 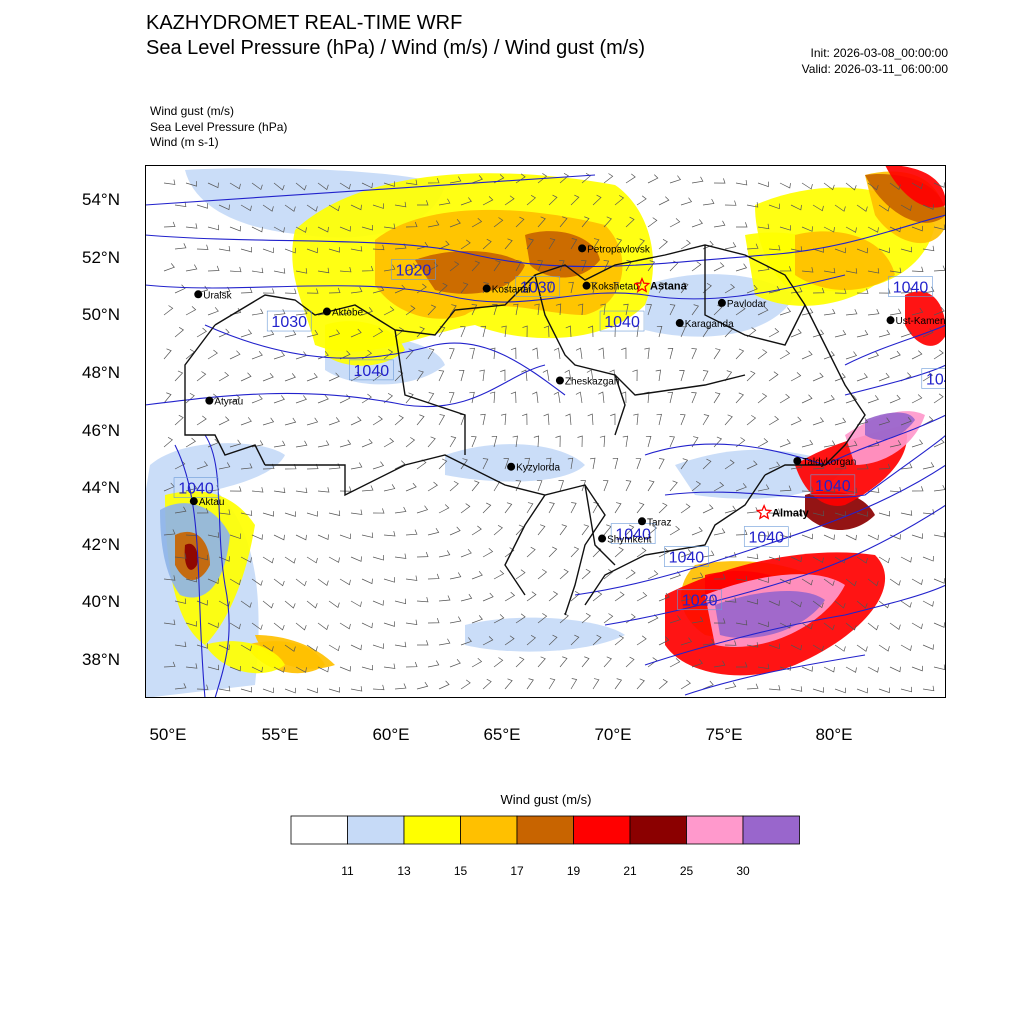 What do you see at coordinates (642, 285) in the screenshot?
I see `capital-marker` at bounding box center [642, 285].